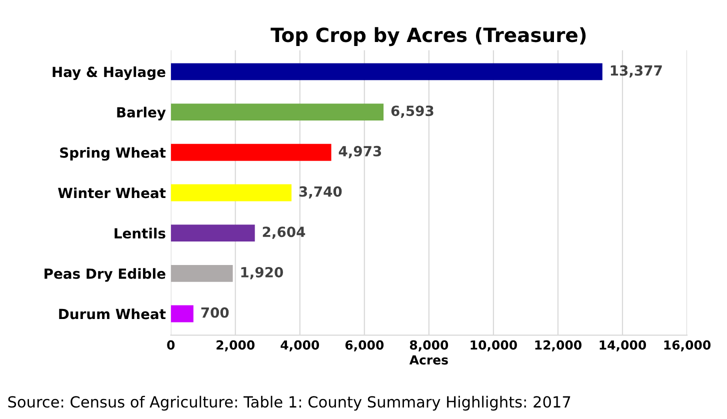 The height and width of the screenshot is (419, 727). I want to click on chart-title: Top Crop by Acres (Treasure), so click(428, 36).